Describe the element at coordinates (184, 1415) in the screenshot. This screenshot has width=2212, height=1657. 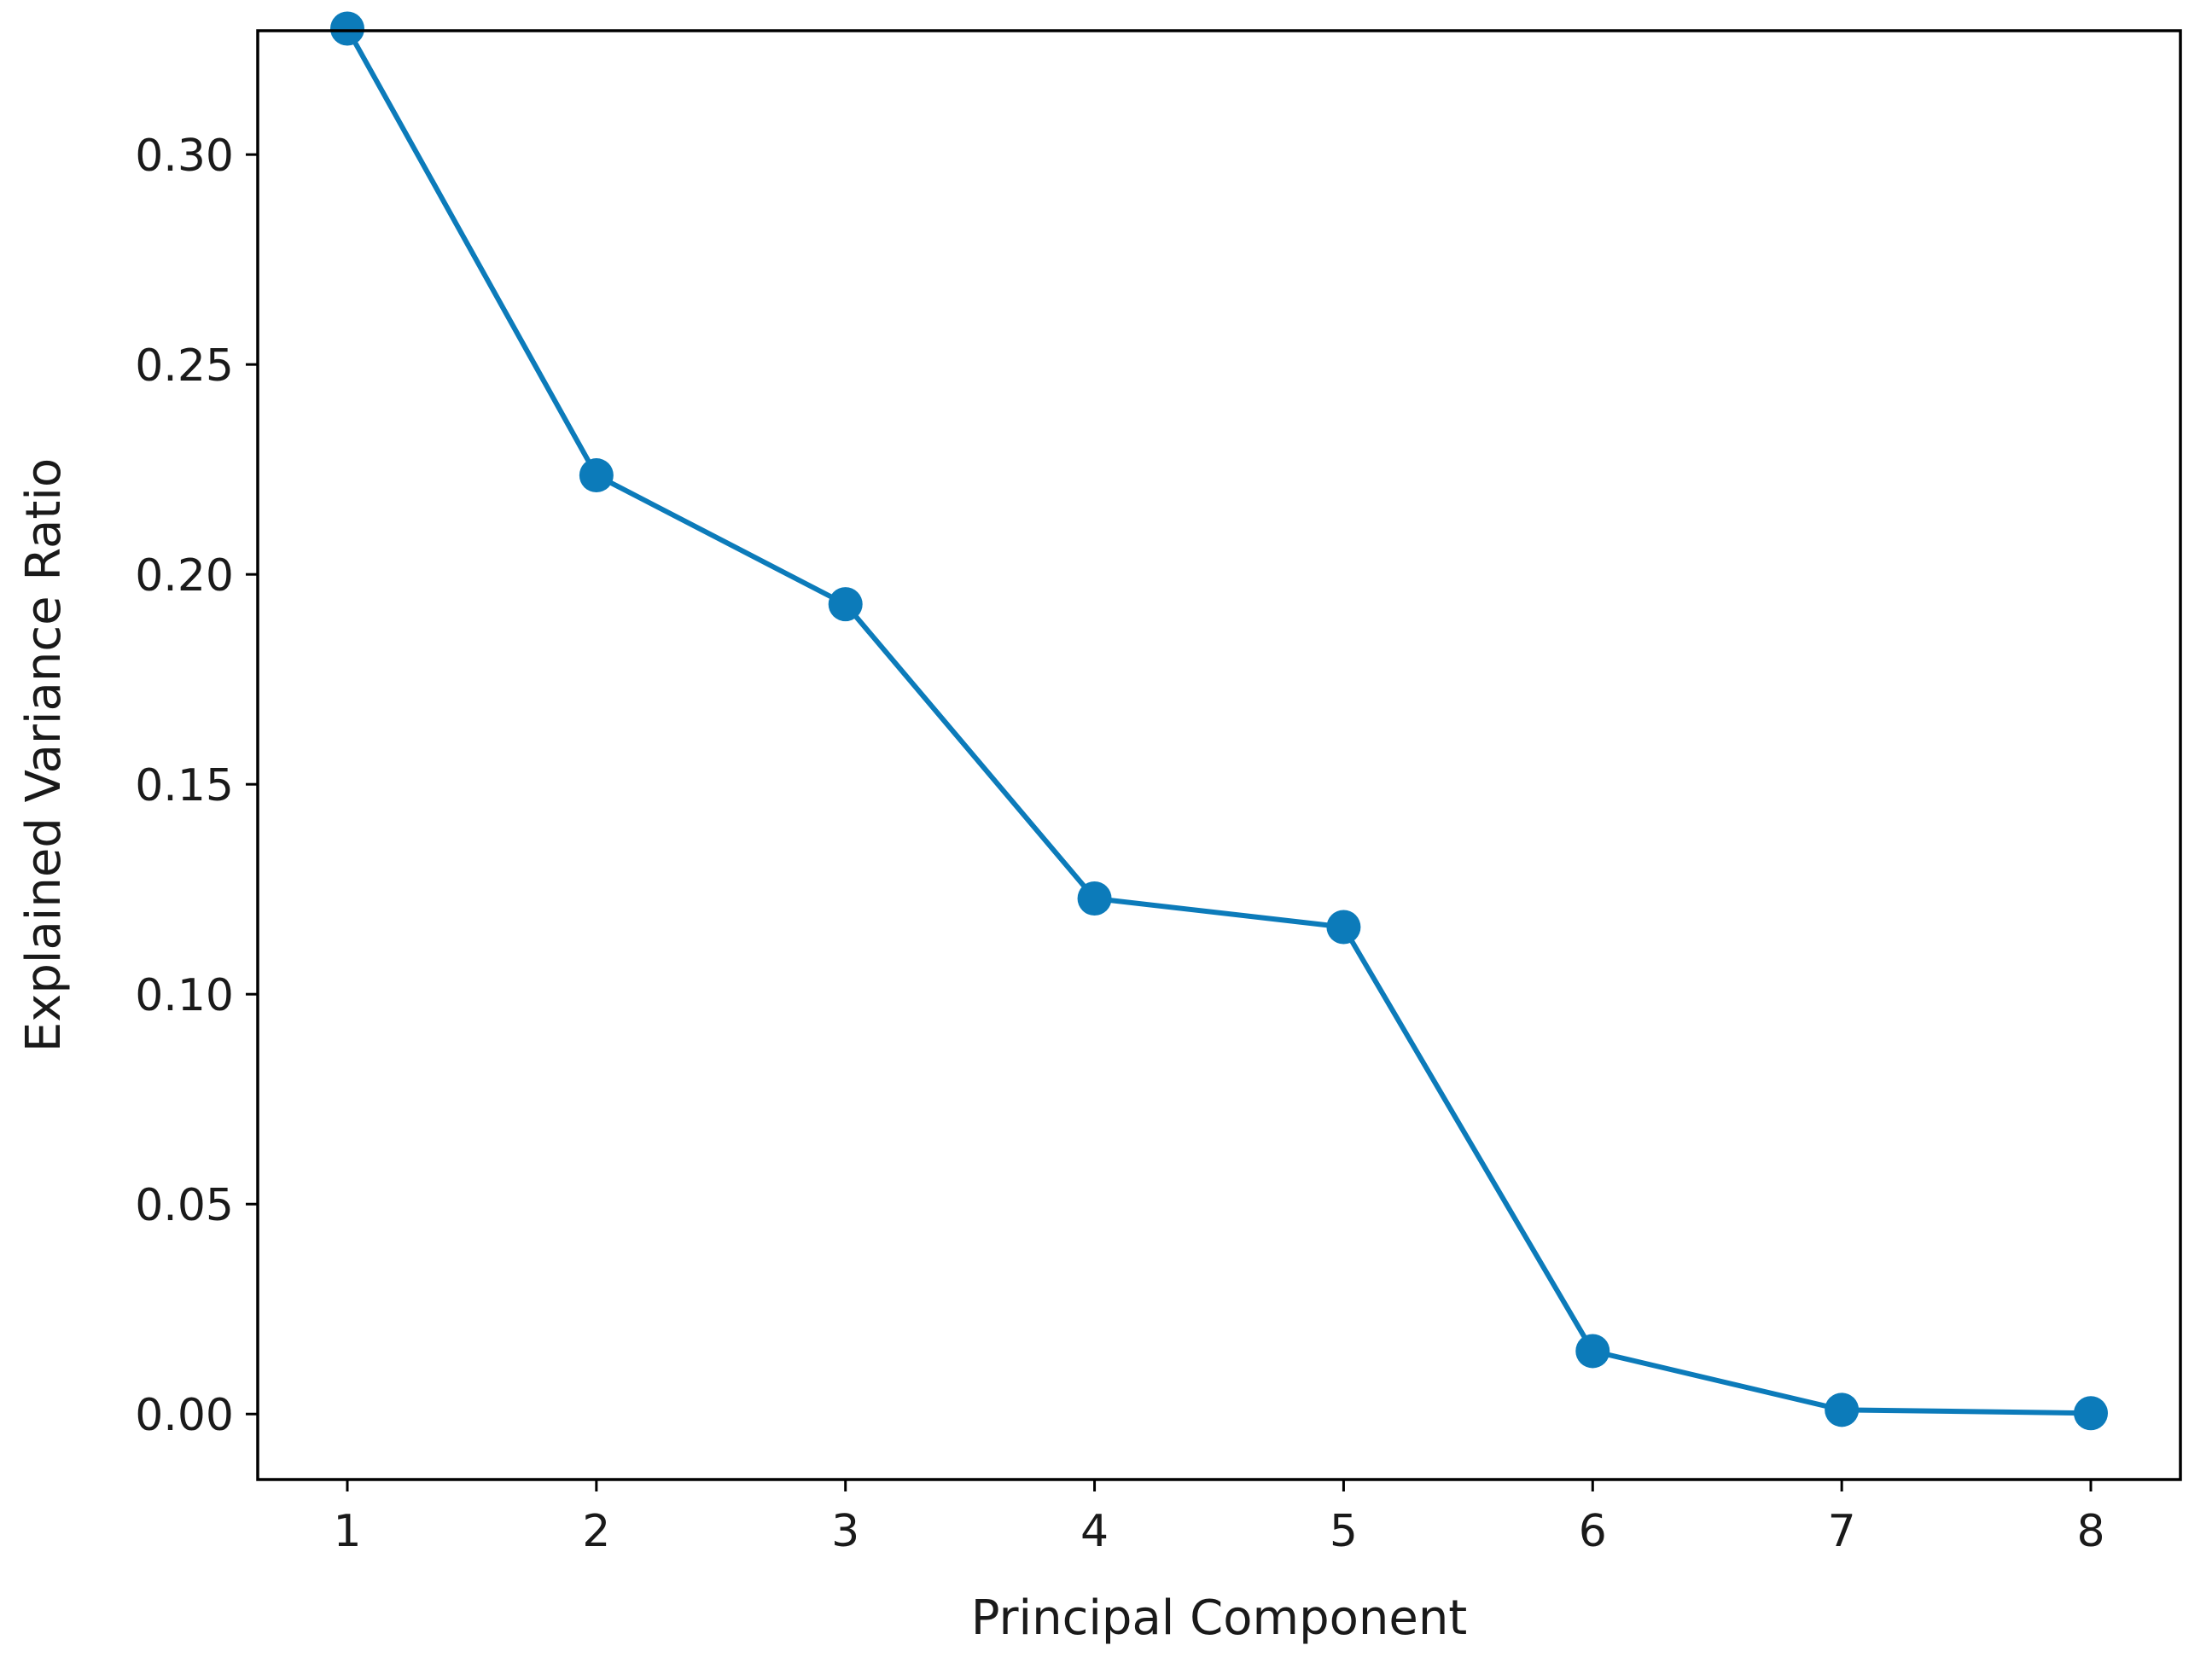
I see `y-tick-label: 0.00` at that location.